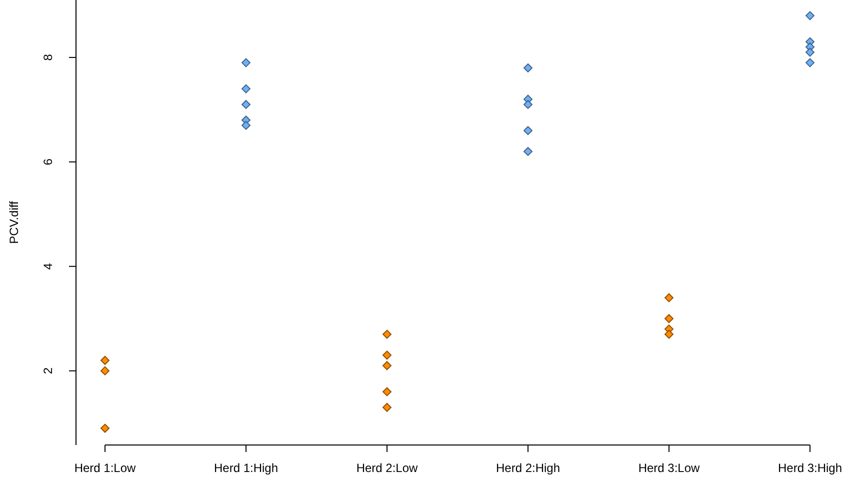 This screenshot has height=479, width=850. I want to click on x-tick-label: Herd 3:High, so click(810, 468).